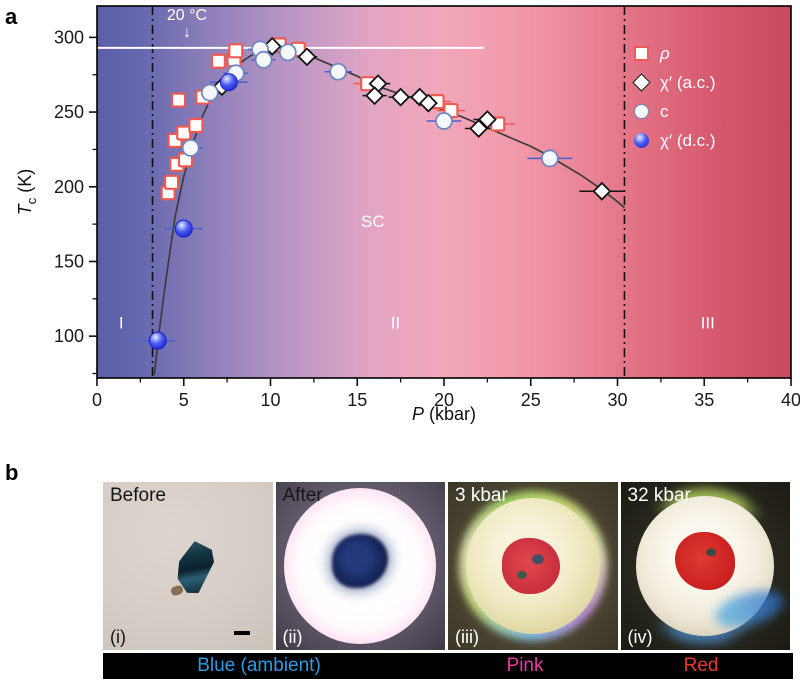  I want to click on y-axis-subscript: c, so click(31, 201).